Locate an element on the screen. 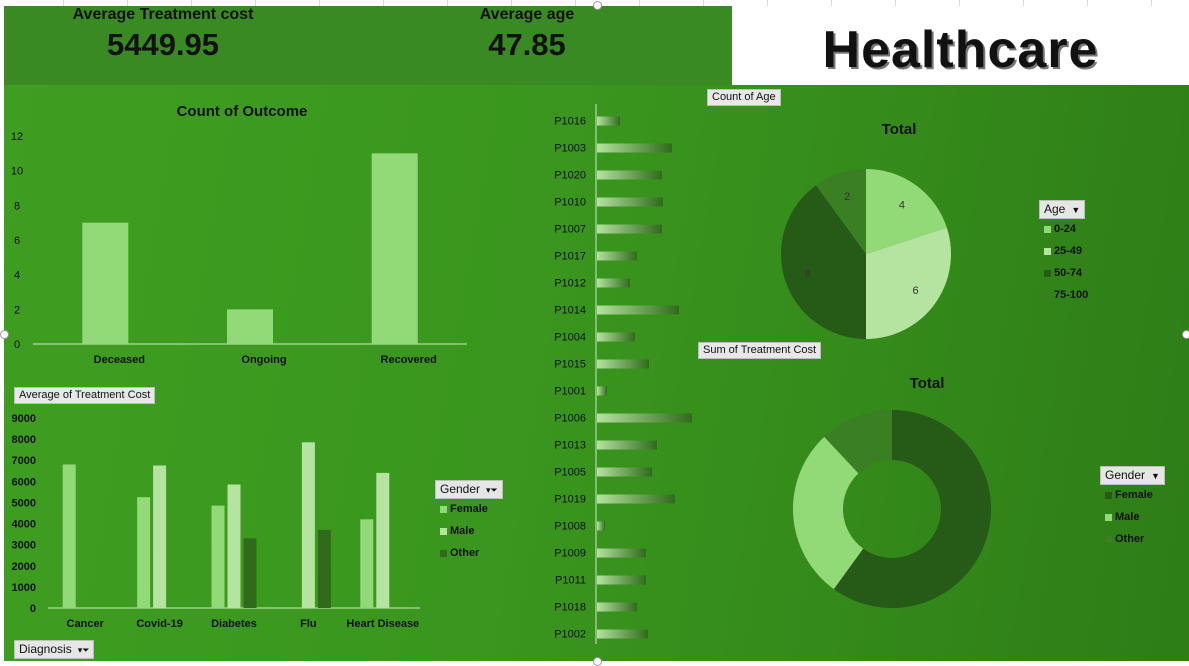  count-age-field-chip: Count of Age is located at coordinates (744, 97).